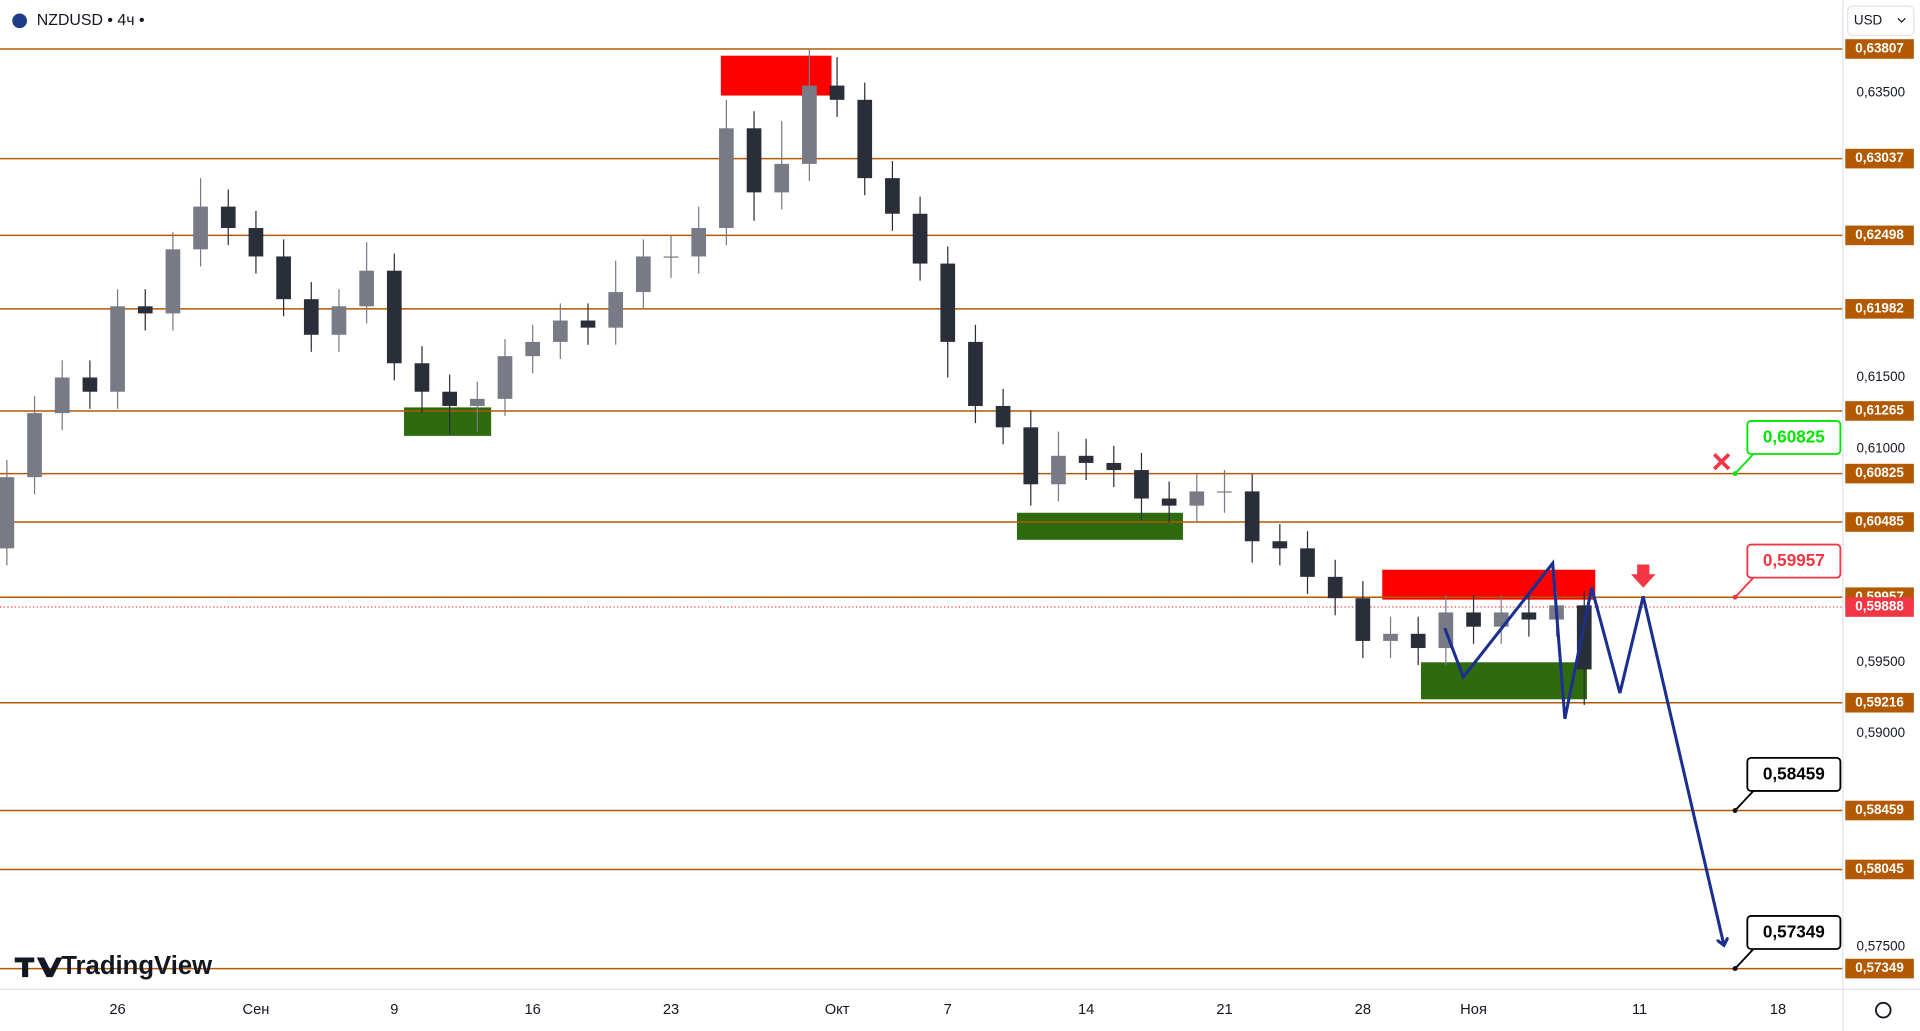  I want to click on x-tick-label: Окт, so click(837, 1010).